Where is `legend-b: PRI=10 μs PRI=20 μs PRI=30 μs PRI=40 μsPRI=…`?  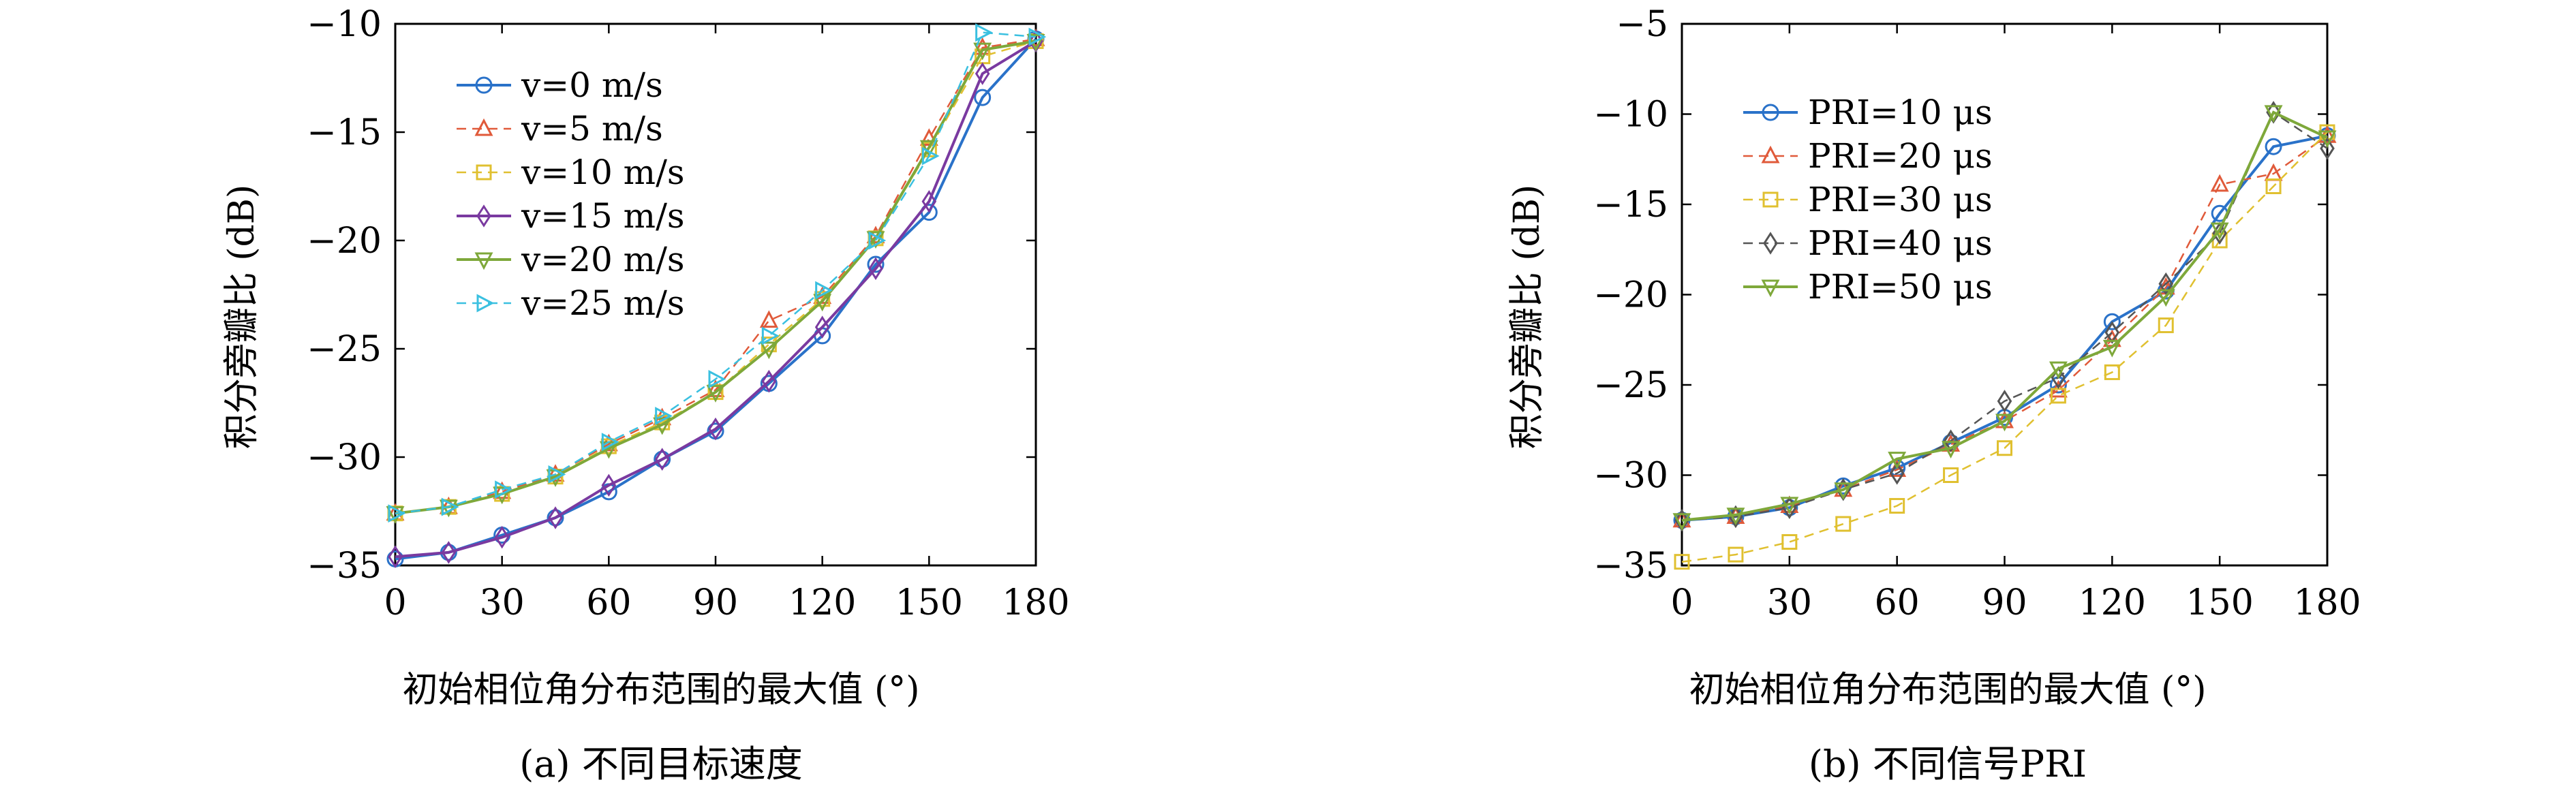
legend-b: PRI=10 μs PRI=20 μs PRI=30 μs PRI=40 μsPRI=… is located at coordinates (1868, 200).